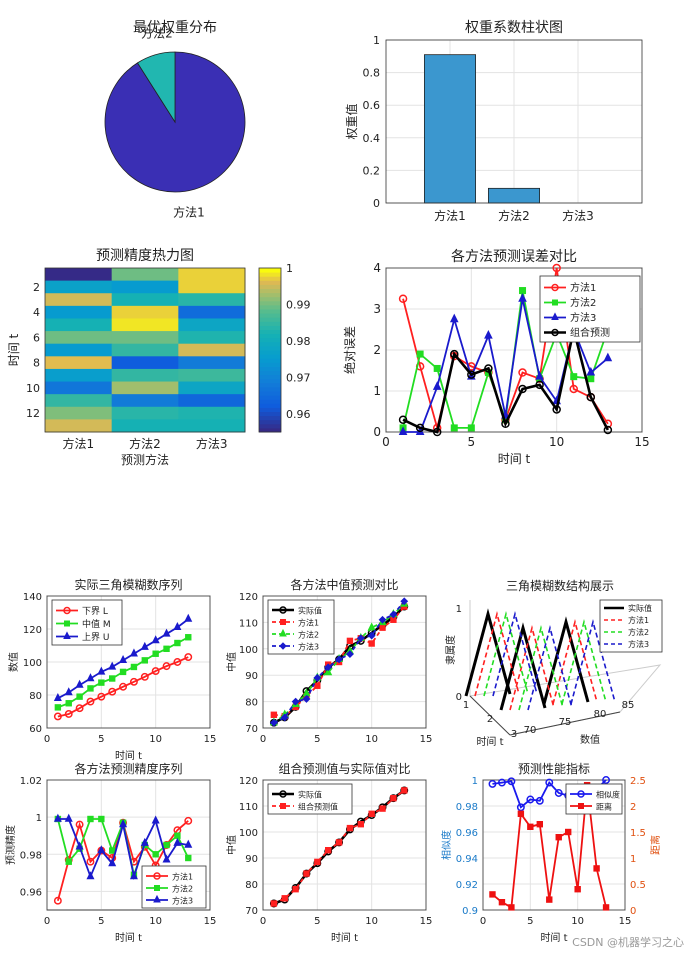 Image resolution: width=692 pixels, height=954 pixels. What do you see at coordinates (298, 414) in the screenshot?
I see `heat-colorbar-tick-label: 0.96` at bounding box center [298, 414].